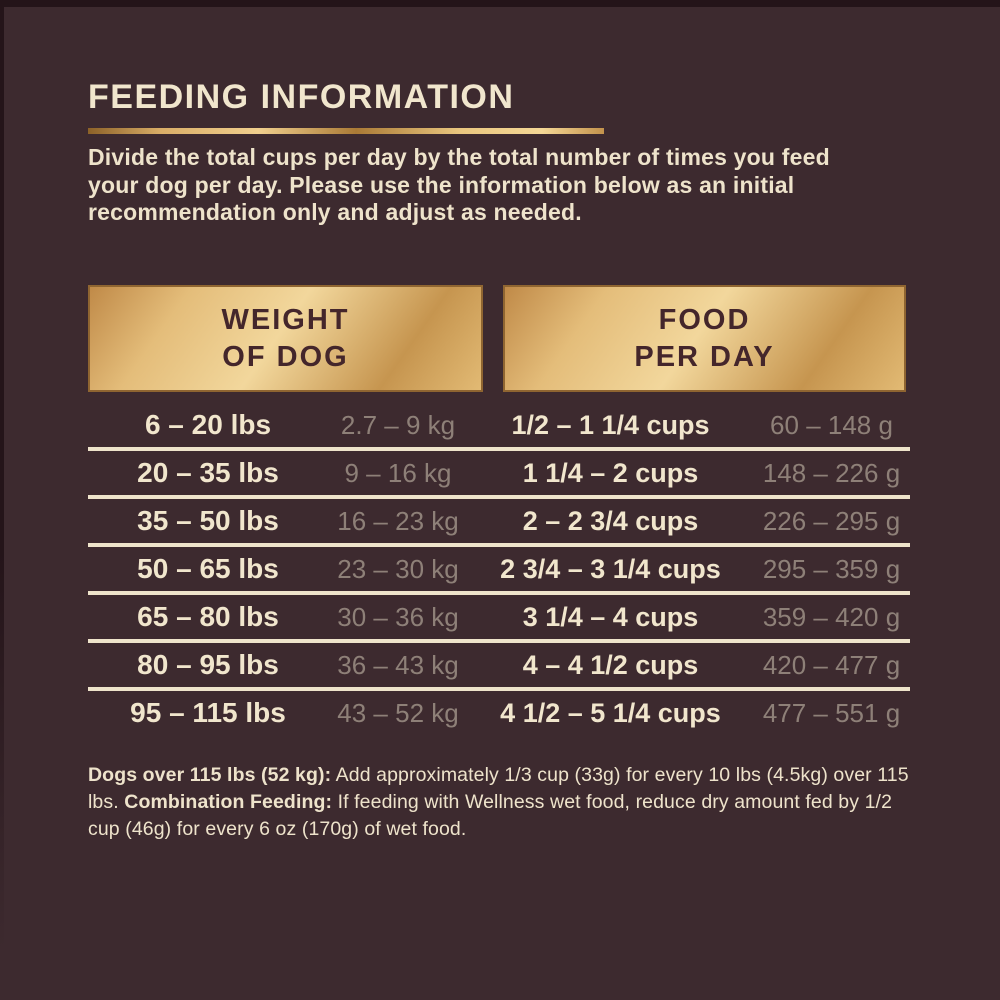 The image size is (1000, 1000). Describe the element at coordinates (831, 713) in the screenshot. I see `food-grams: 477 – 551 g` at that location.